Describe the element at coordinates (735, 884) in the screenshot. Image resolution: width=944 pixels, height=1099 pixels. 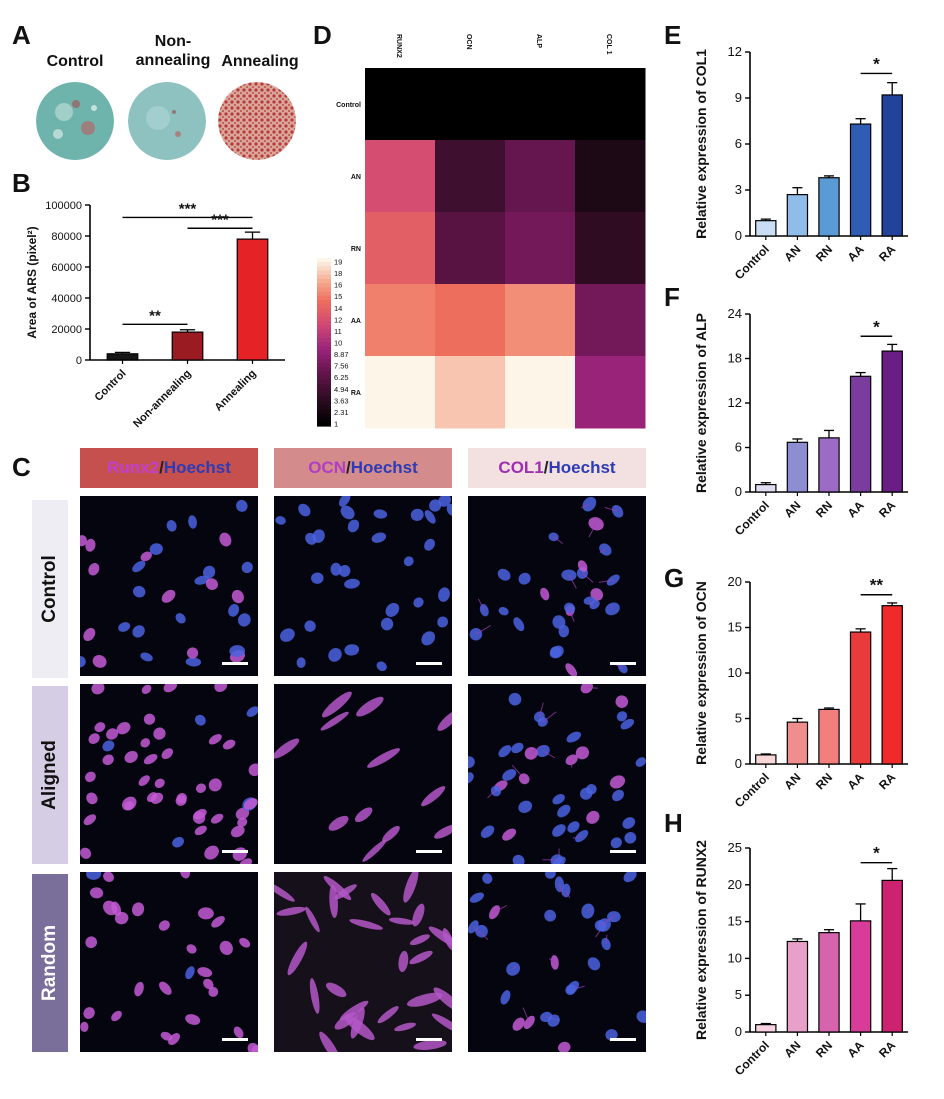
I see `chart-h-ytick-label: 20` at that location.